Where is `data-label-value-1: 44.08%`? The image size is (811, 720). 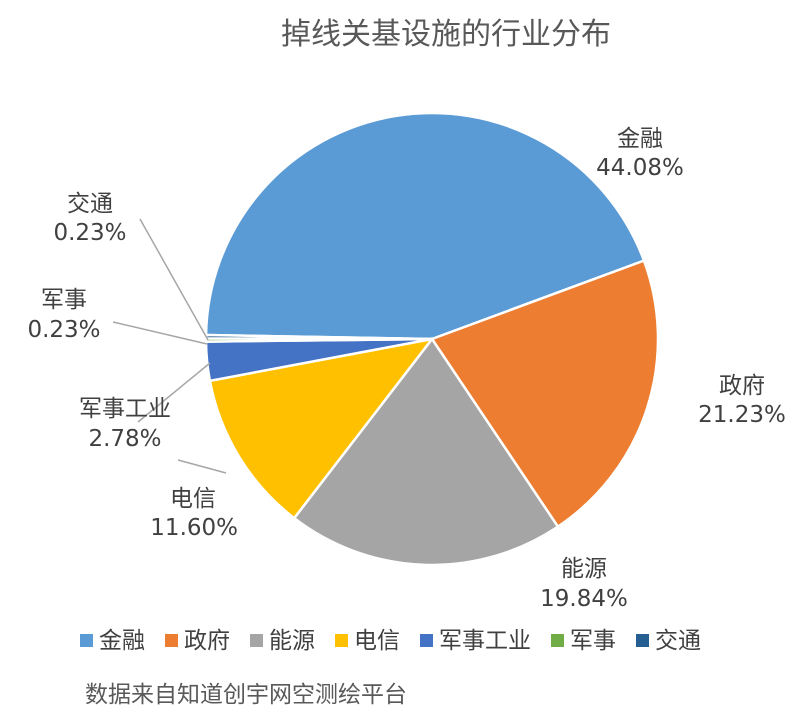 data-label-value-1: 44.08% is located at coordinates (640, 168).